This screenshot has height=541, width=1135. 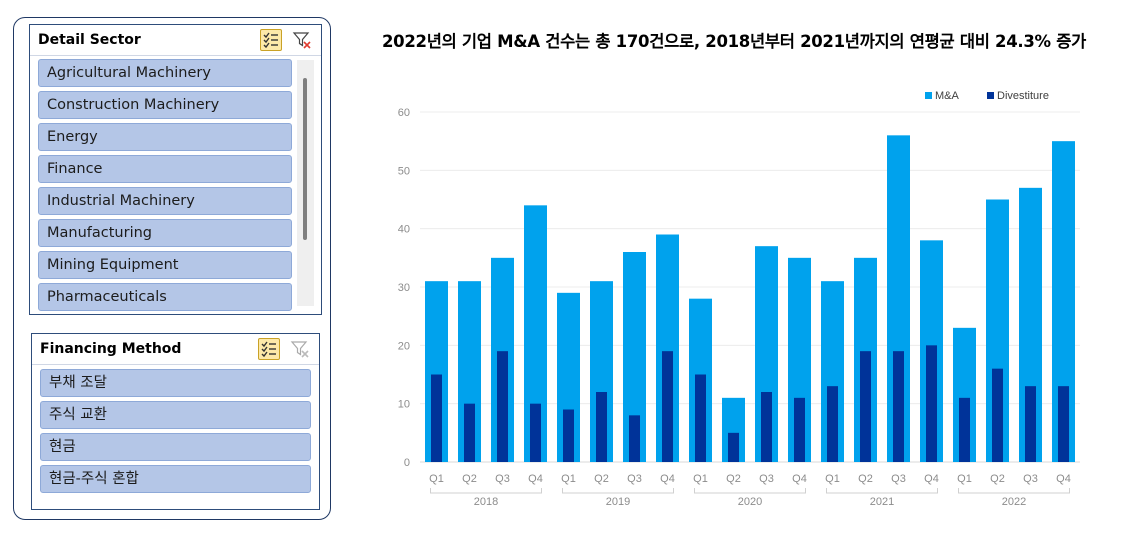 What do you see at coordinates (618, 502) in the screenshot?
I see `year-group-label: 2019` at bounding box center [618, 502].